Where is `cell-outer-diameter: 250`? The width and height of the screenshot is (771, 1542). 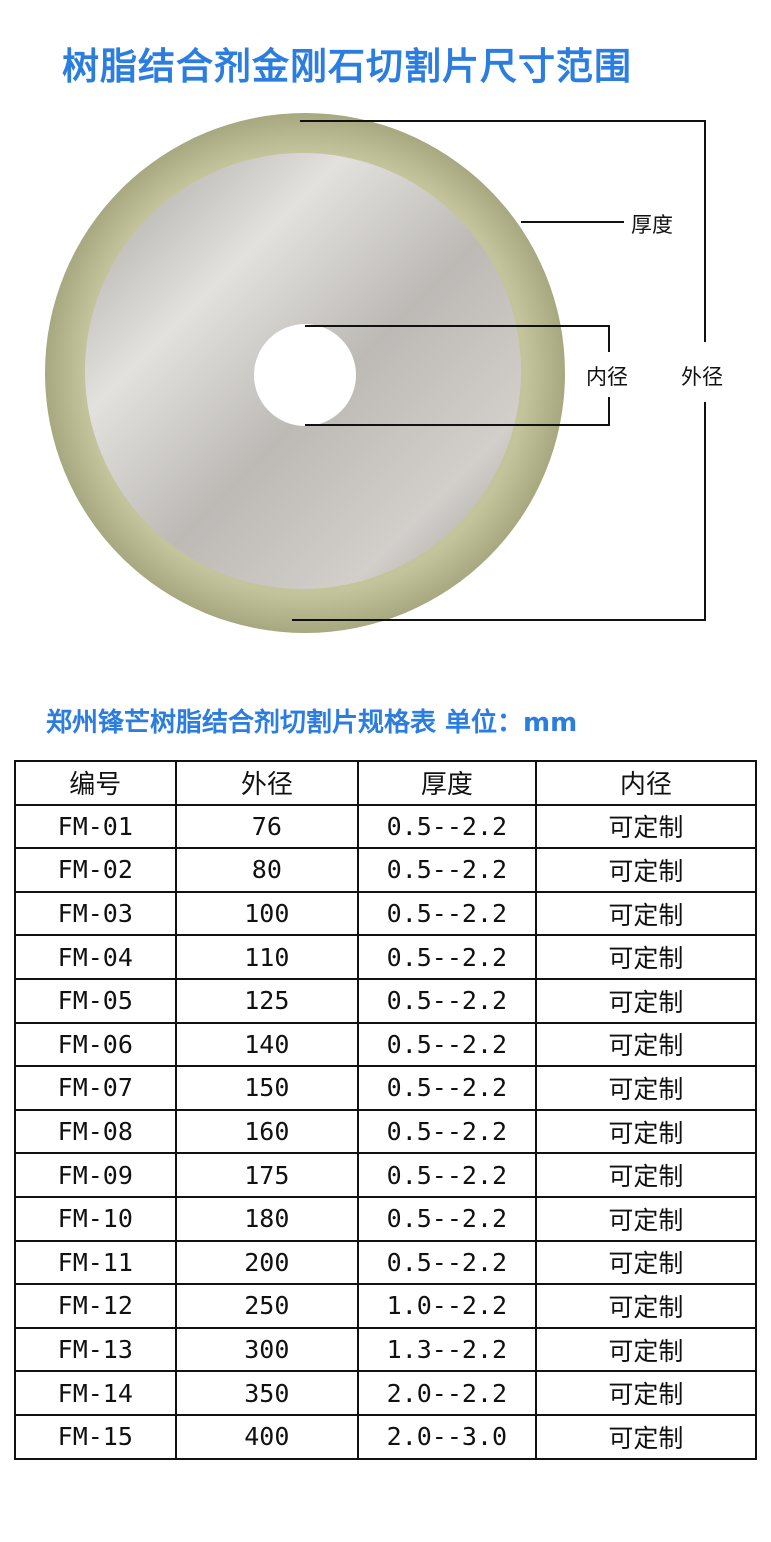 cell-outer-diameter: 250 is located at coordinates (267, 1306).